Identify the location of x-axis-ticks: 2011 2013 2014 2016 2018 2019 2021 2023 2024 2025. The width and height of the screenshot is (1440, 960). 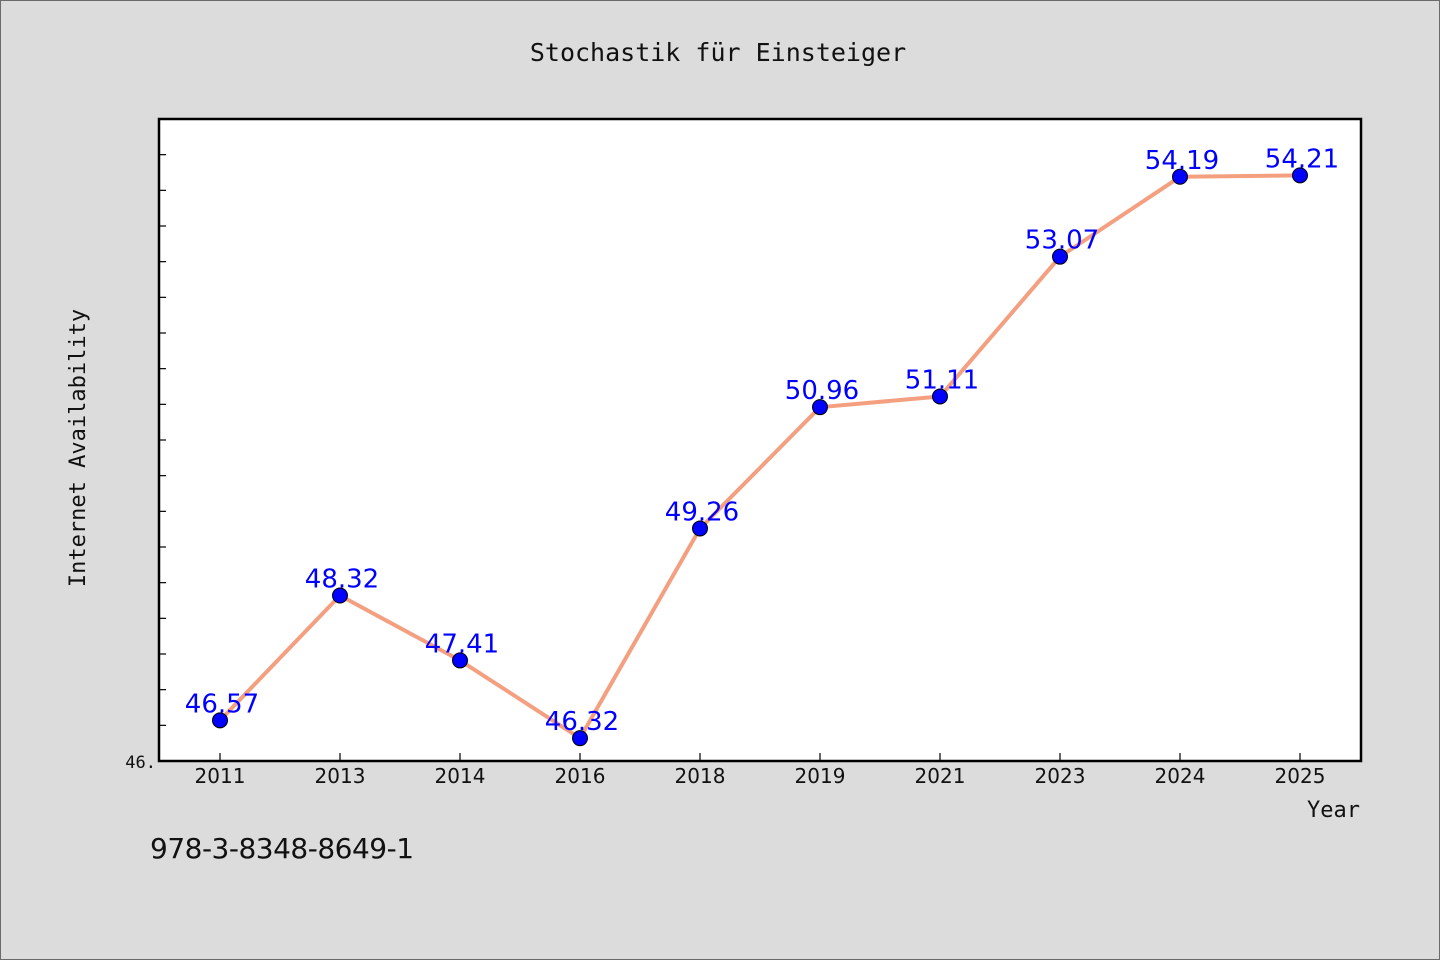
(760, 770).